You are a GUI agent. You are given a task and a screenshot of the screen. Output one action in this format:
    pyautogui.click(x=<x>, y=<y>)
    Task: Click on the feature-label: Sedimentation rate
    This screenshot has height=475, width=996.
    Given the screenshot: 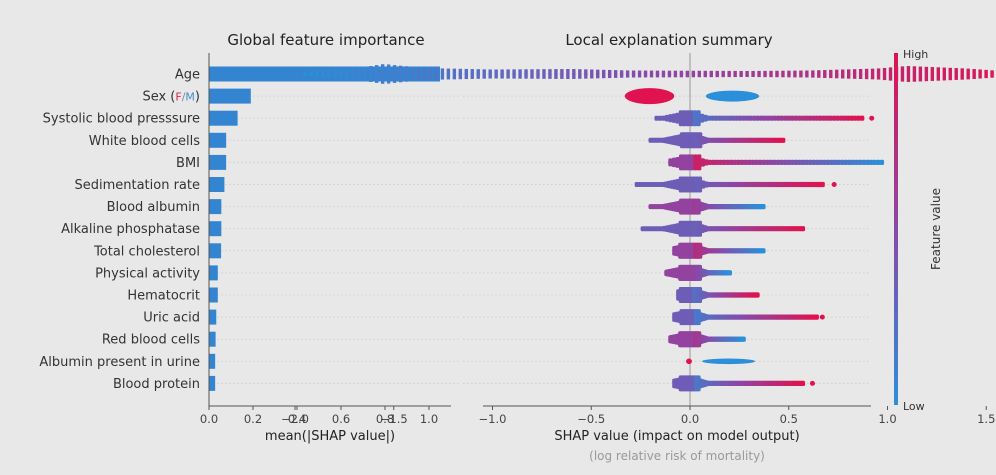 What is the action you would take?
    pyautogui.click(x=137, y=185)
    